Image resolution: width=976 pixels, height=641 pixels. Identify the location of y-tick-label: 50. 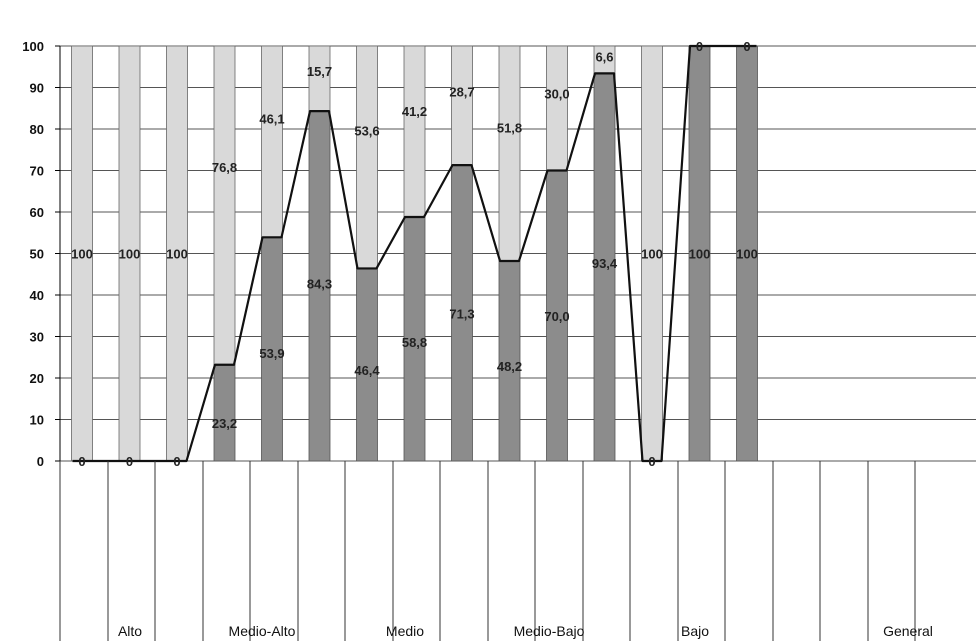
(37, 254).